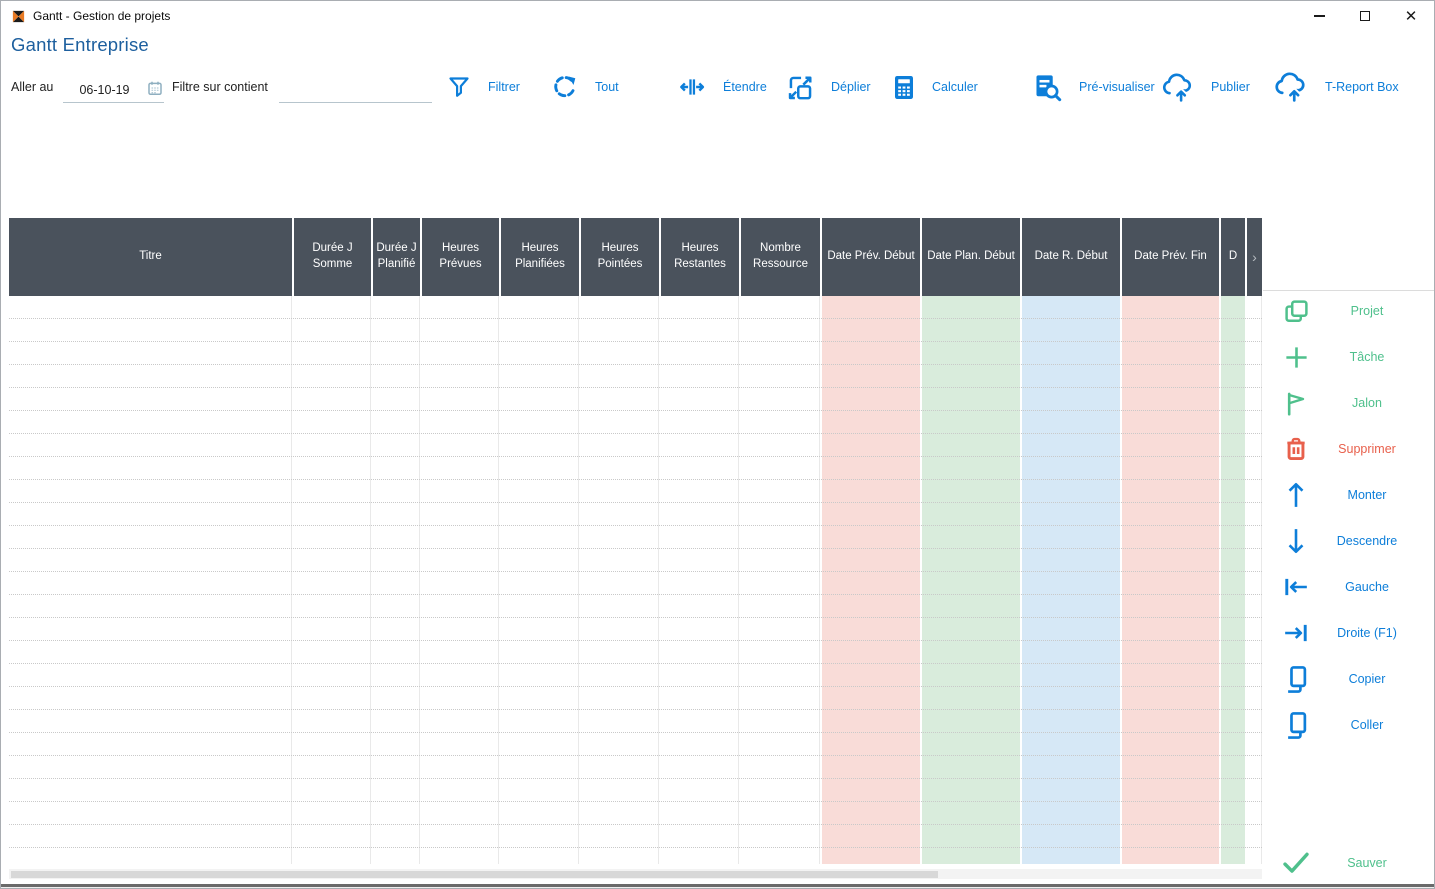 This screenshot has width=1435, height=889. Describe the element at coordinates (18, 16) in the screenshot. I see `app-logo-icon` at that location.